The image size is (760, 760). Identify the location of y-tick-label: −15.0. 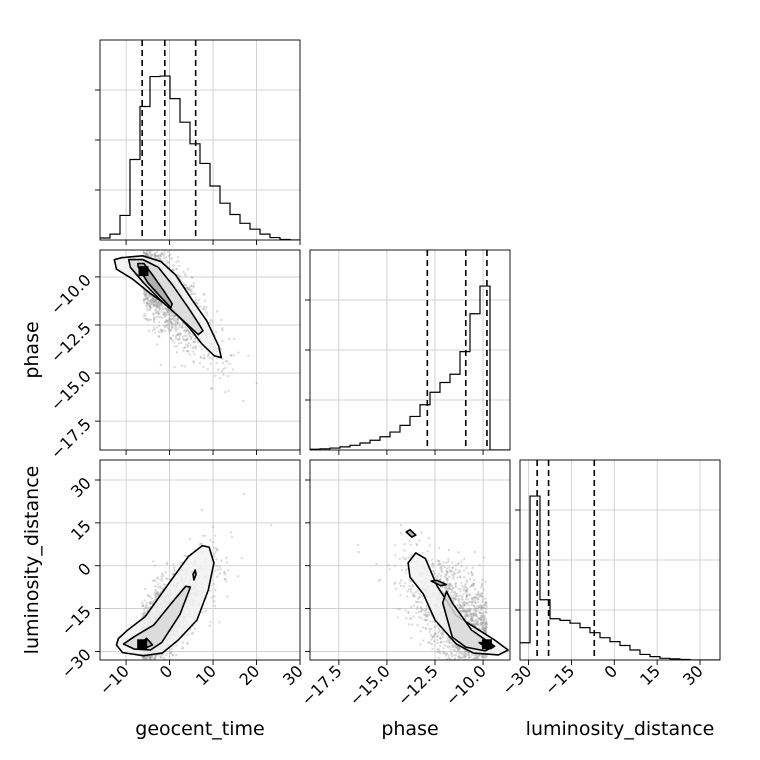
(71, 390).